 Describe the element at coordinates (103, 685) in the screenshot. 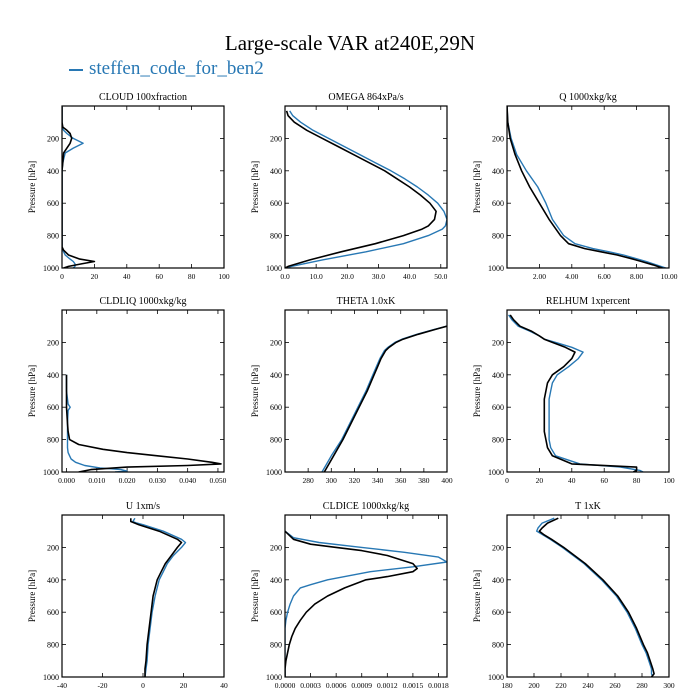

I see `x-tick-label: -20` at that location.